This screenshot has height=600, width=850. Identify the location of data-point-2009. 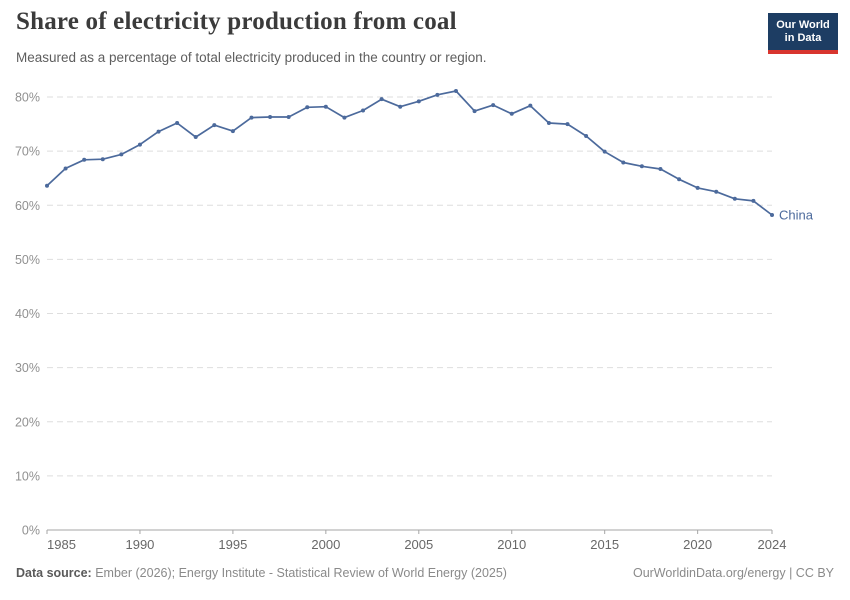
(493, 105).